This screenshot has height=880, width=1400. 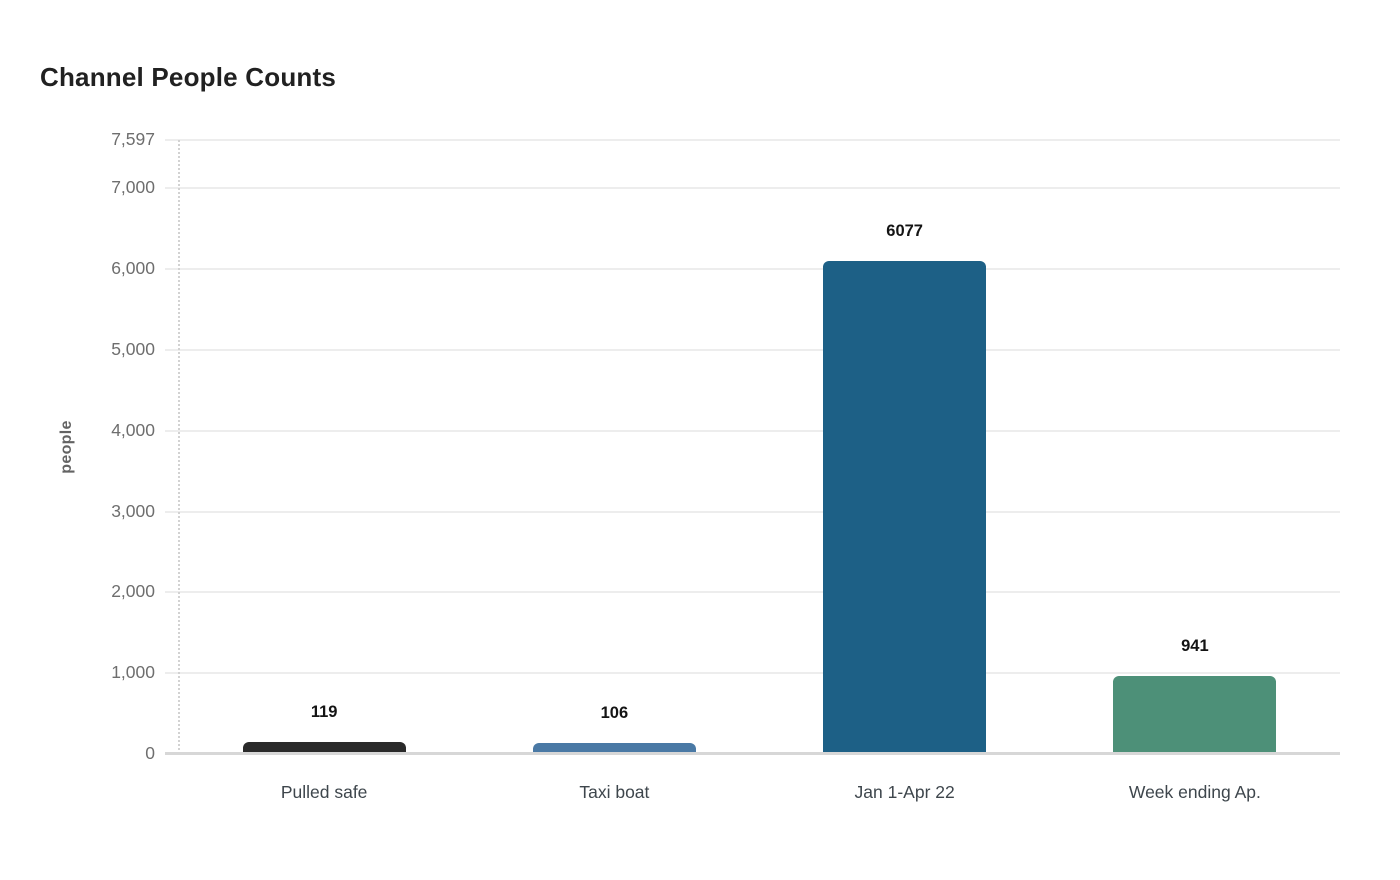 I want to click on y-axis-line, so click(x=179, y=447).